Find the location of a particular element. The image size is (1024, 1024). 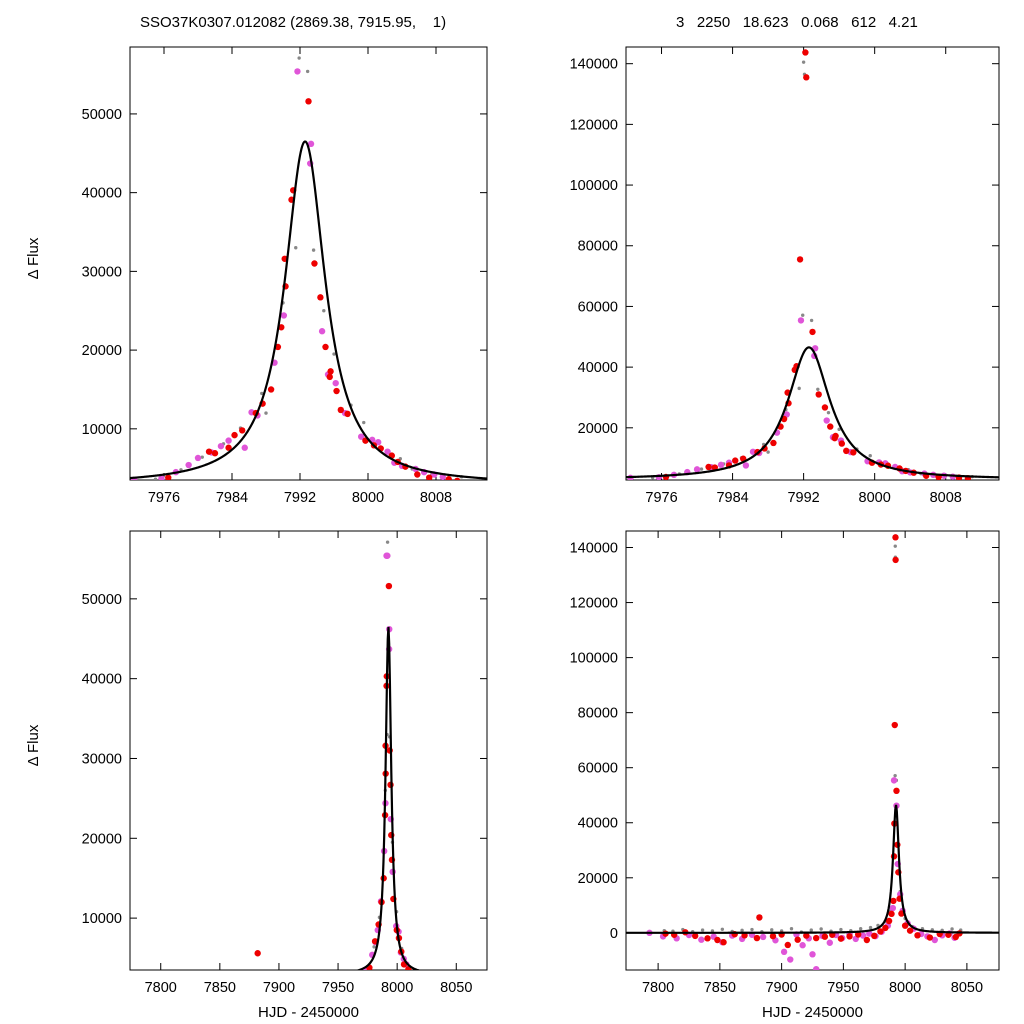

x-tick-label: 7984 is located at coordinates (732, 498).